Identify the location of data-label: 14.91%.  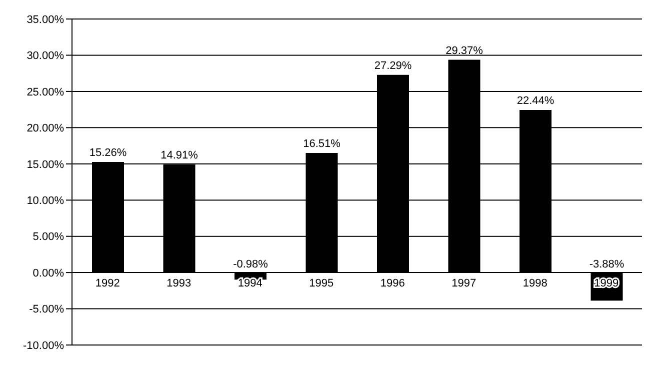
(179, 156).